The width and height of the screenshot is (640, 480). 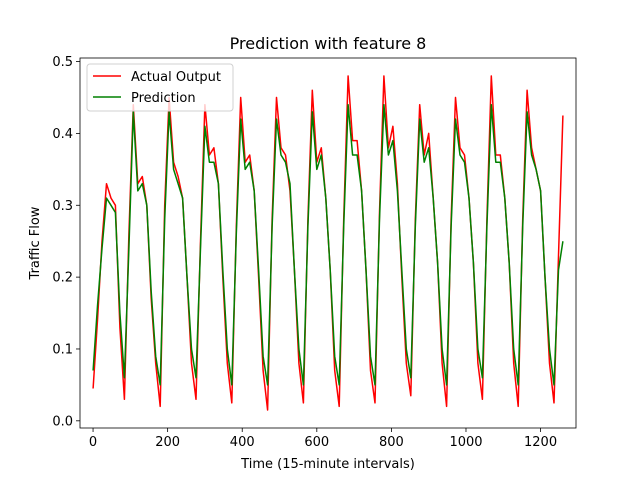 What do you see at coordinates (62, 349) in the screenshot?
I see `y-tick-label: 0.1` at bounding box center [62, 349].